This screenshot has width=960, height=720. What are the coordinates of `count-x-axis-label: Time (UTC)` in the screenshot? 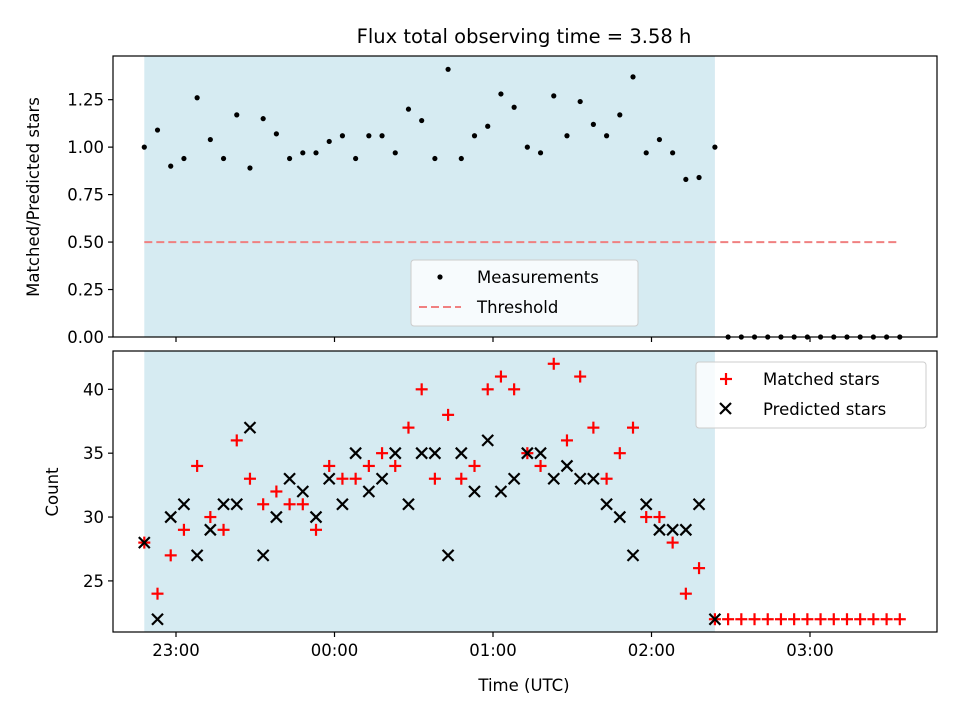 It's located at (523, 685).